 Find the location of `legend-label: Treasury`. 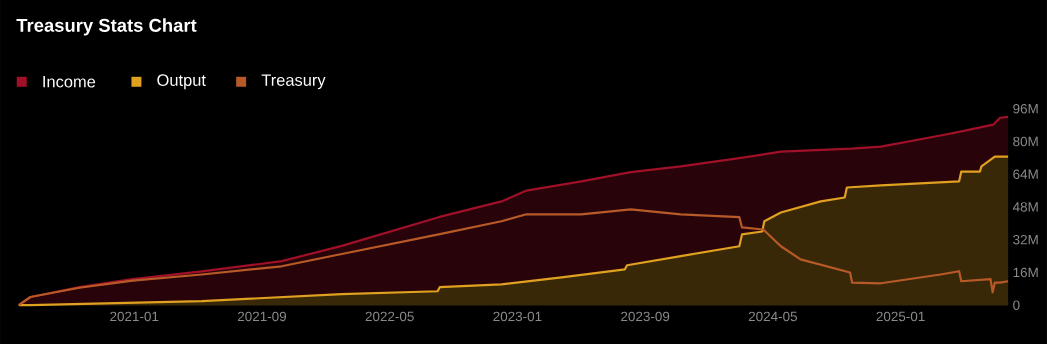

legend-label: Treasury is located at coordinates (293, 82).